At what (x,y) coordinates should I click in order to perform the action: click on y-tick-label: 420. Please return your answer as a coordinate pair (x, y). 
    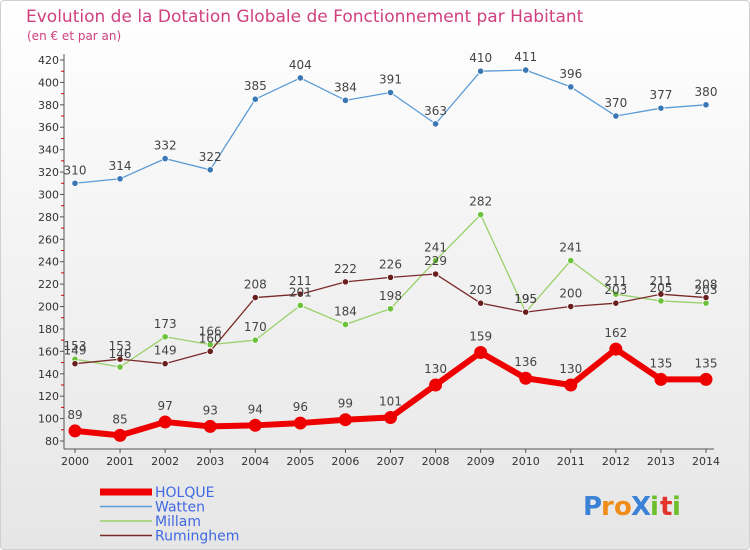
    Looking at the image, I should click on (48, 60).